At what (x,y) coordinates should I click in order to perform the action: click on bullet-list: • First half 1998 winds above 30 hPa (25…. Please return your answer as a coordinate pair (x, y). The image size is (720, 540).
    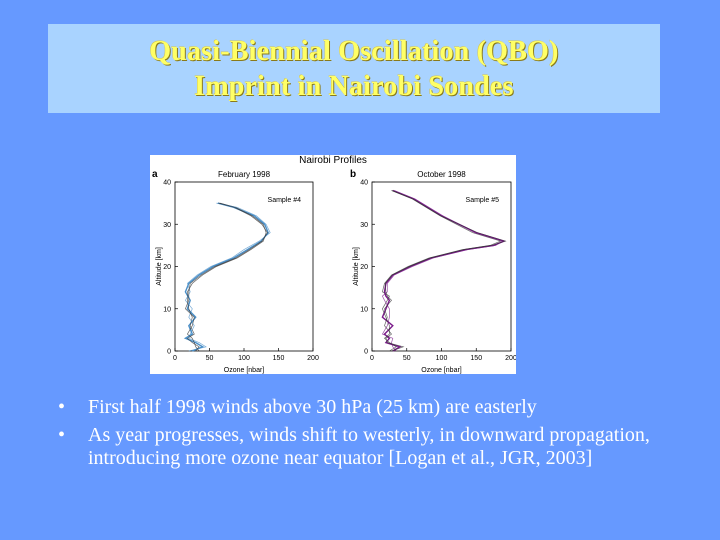
    Looking at the image, I should click on (378, 435).